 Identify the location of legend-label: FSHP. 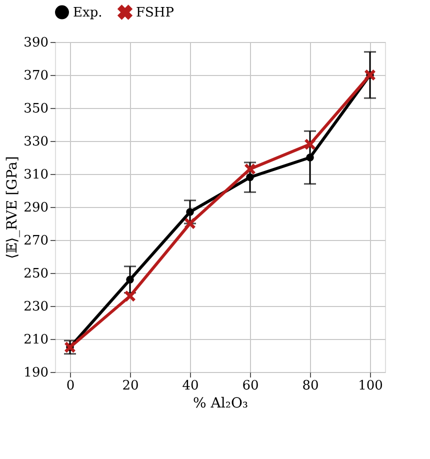
(155, 12).